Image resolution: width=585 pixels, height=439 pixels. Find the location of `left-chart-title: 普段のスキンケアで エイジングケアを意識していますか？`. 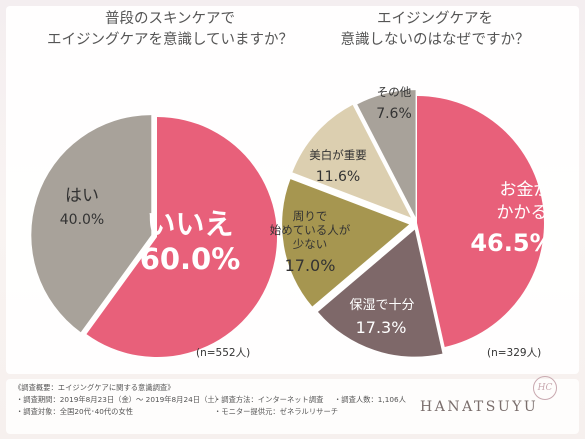

left-chart-title: 普段のスキンケアで エイジングケアを意識していますか？ is located at coordinates (170, 30).